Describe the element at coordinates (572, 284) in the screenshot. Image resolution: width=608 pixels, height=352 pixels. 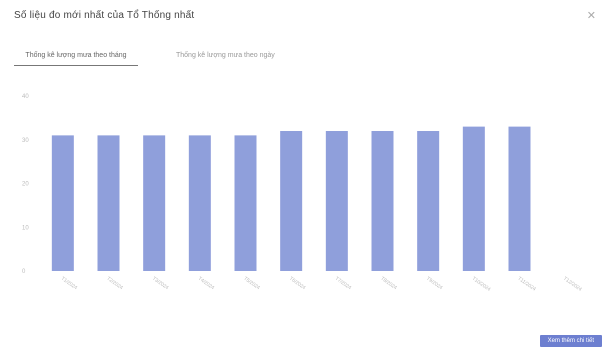
I see `x-tick-label: T12/2024` at that location.